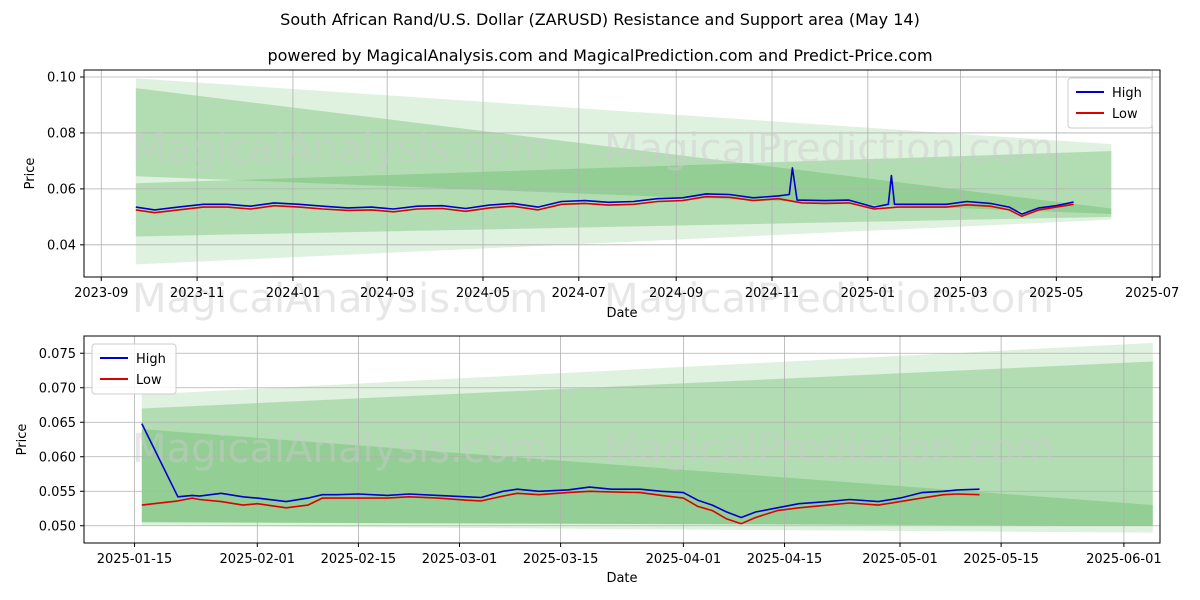 The image size is (1200, 600). Describe the element at coordinates (61, 77) in the screenshot. I see `chart1-ytick-label-4: 0.10` at that location.